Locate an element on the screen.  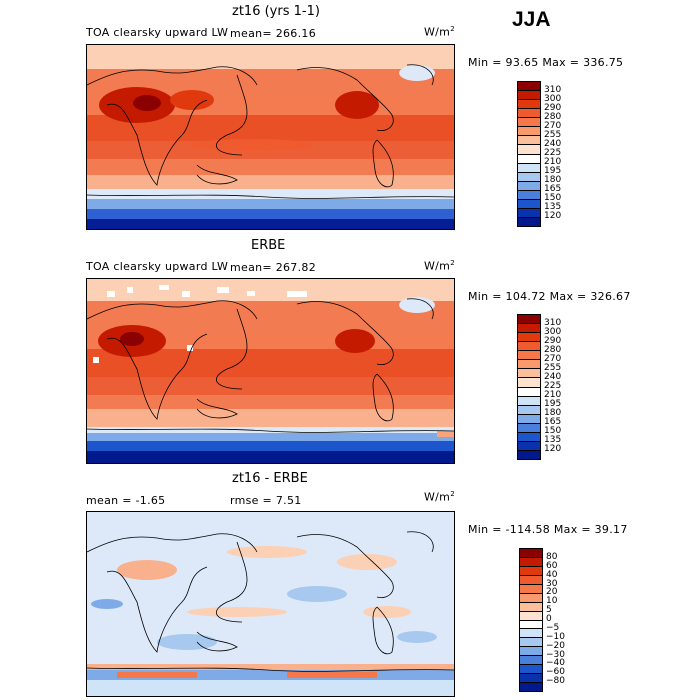
colorbar-tick-label: −80 is located at coordinates (555, 681).